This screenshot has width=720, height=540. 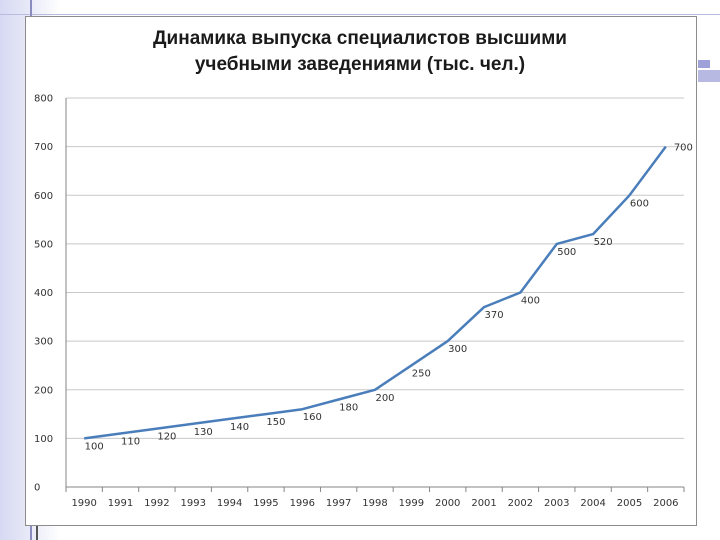 I want to click on y-tick-label: 300, so click(x=43, y=342).